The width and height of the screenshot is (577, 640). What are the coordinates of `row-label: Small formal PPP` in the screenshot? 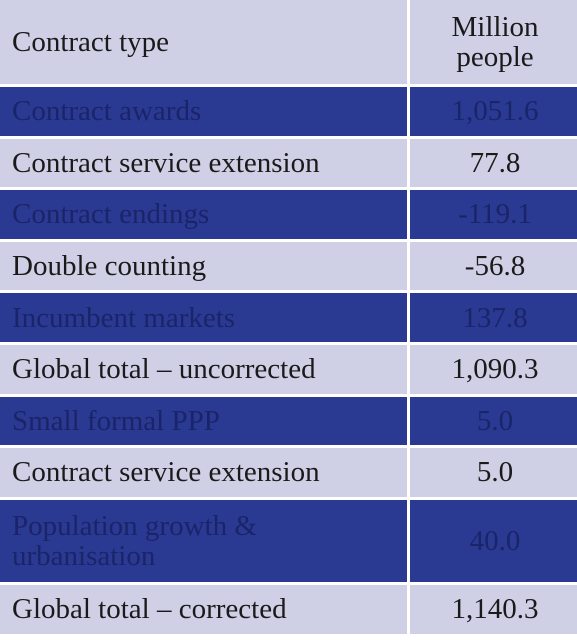 It's located at (203, 421).